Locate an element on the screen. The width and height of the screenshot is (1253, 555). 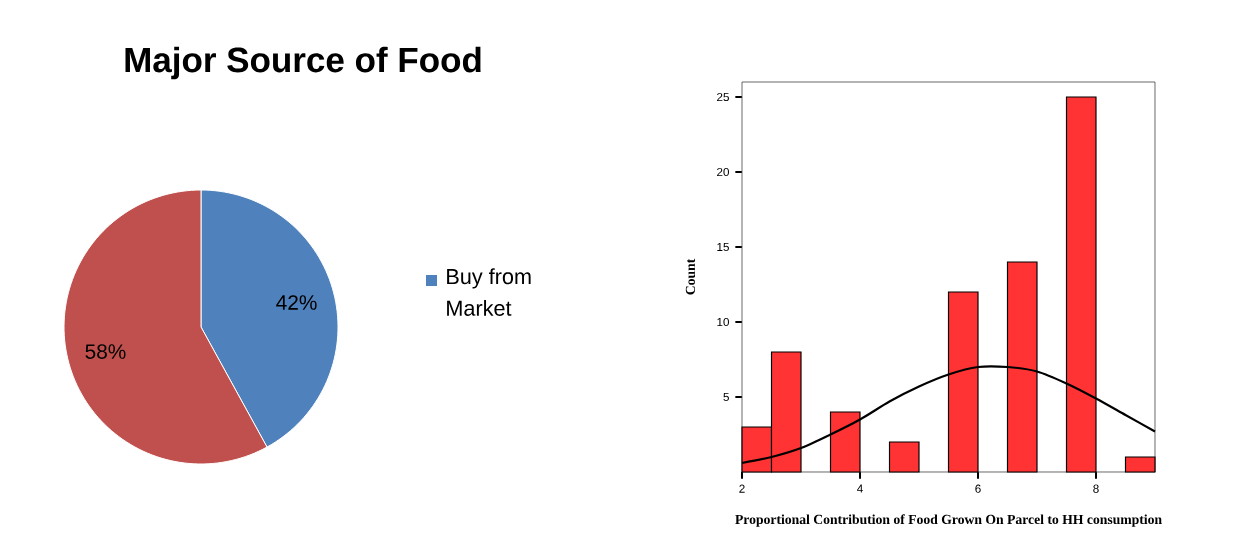
y-tick-label: 20 is located at coordinates (723, 172).